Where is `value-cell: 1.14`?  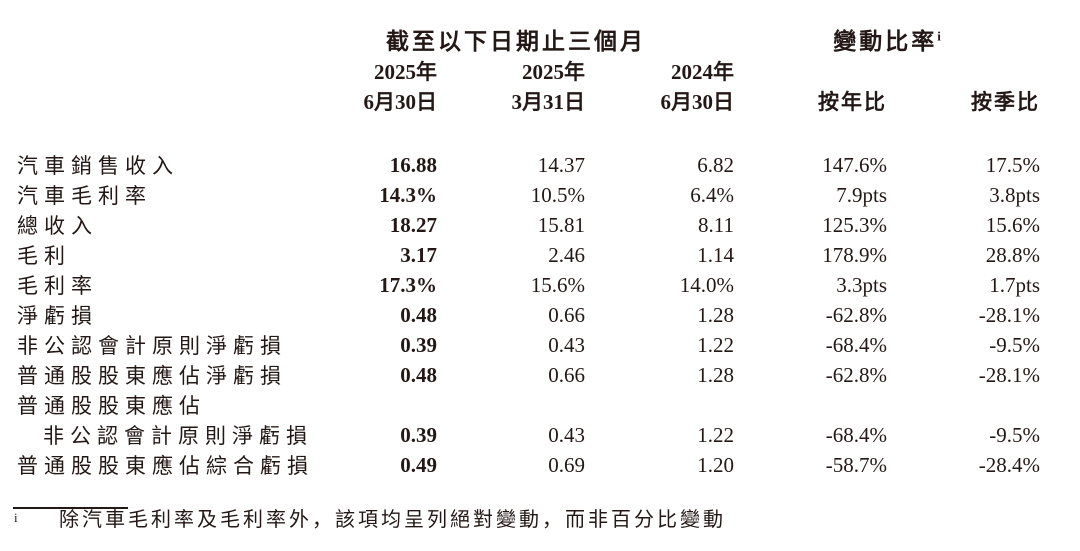
value-cell: 1.14 is located at coordinates (716, 254).